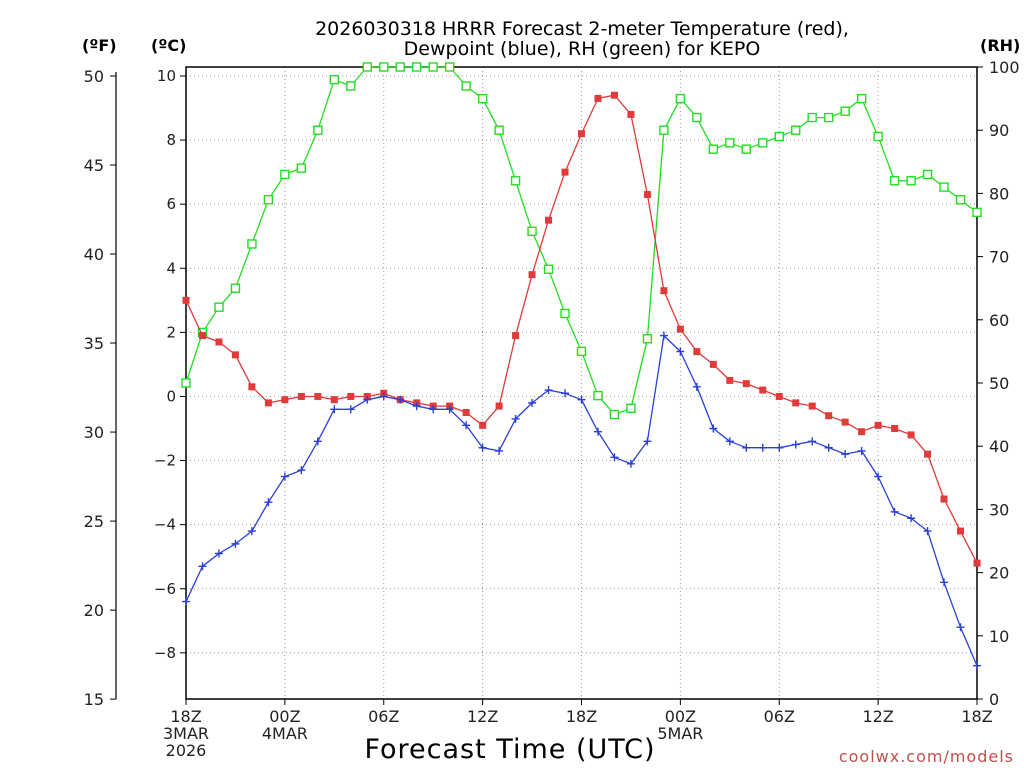 The image size is (1024, 768). Describe the element at coordinates (509, 749) in the screenshot. I see `x-axis-label: Forecast Time (UTC)` at that location.